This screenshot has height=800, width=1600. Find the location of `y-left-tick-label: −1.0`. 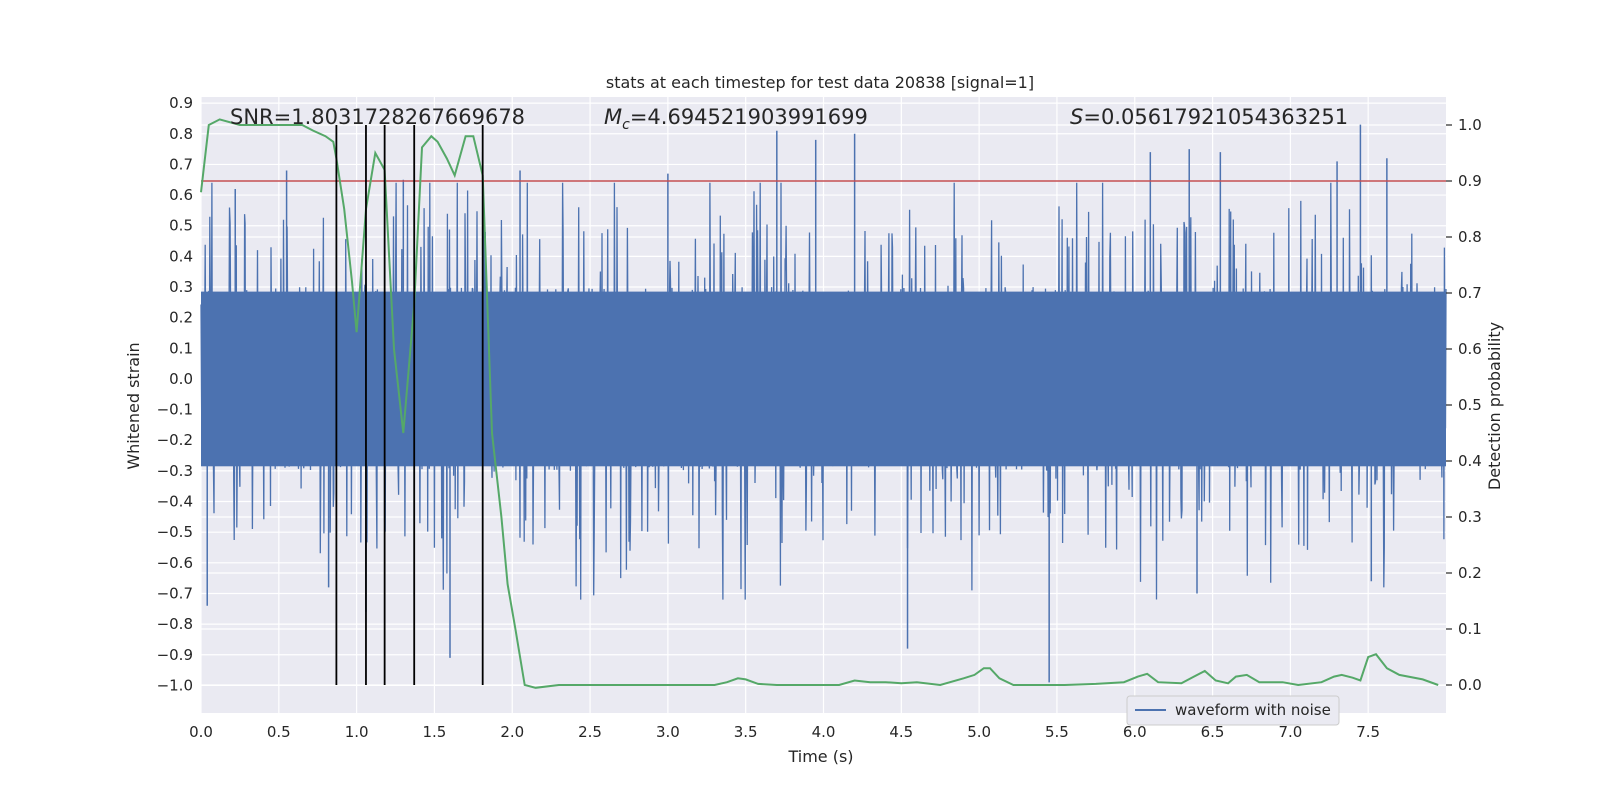

y-left-tick-label: −1.0 is located at coordinates (175, 685).